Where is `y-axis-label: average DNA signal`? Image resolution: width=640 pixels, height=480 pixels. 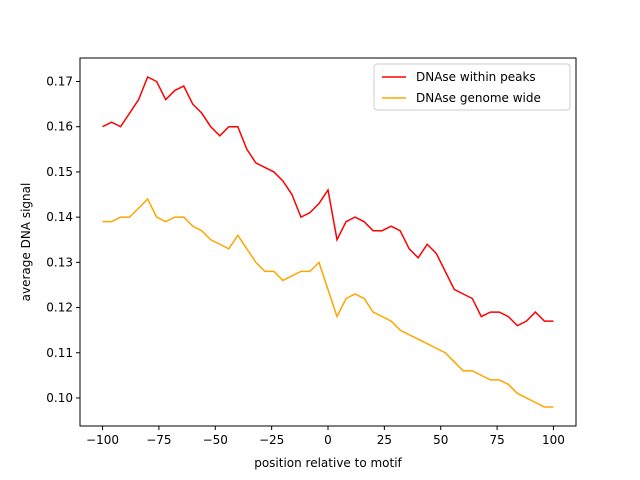 y-axis-label: average DNA signal is located at coordinates (26, 242).